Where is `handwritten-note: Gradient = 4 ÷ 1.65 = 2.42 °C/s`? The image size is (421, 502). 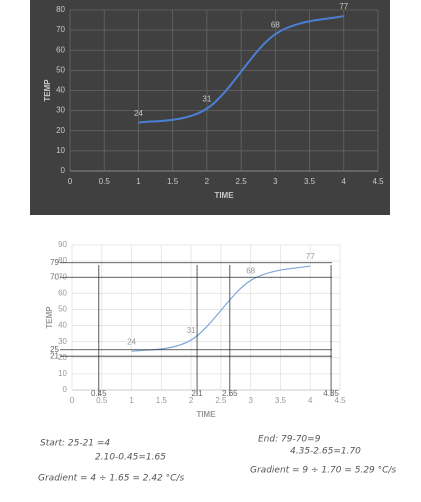 handwritten-note: Gradient = 4 ÷ 1.65 = 2.42 °C/s is located at coordinates (111, 479).